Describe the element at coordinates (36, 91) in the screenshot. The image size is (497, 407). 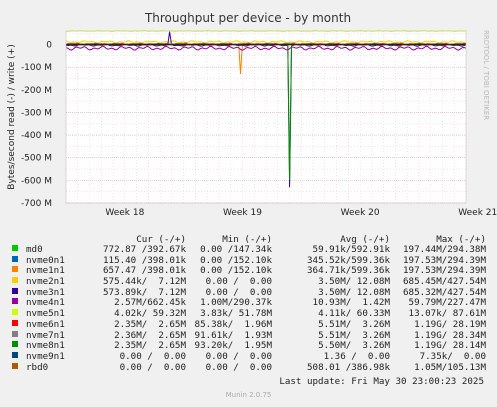
I see `y-tick-label: -200 M` at that location.